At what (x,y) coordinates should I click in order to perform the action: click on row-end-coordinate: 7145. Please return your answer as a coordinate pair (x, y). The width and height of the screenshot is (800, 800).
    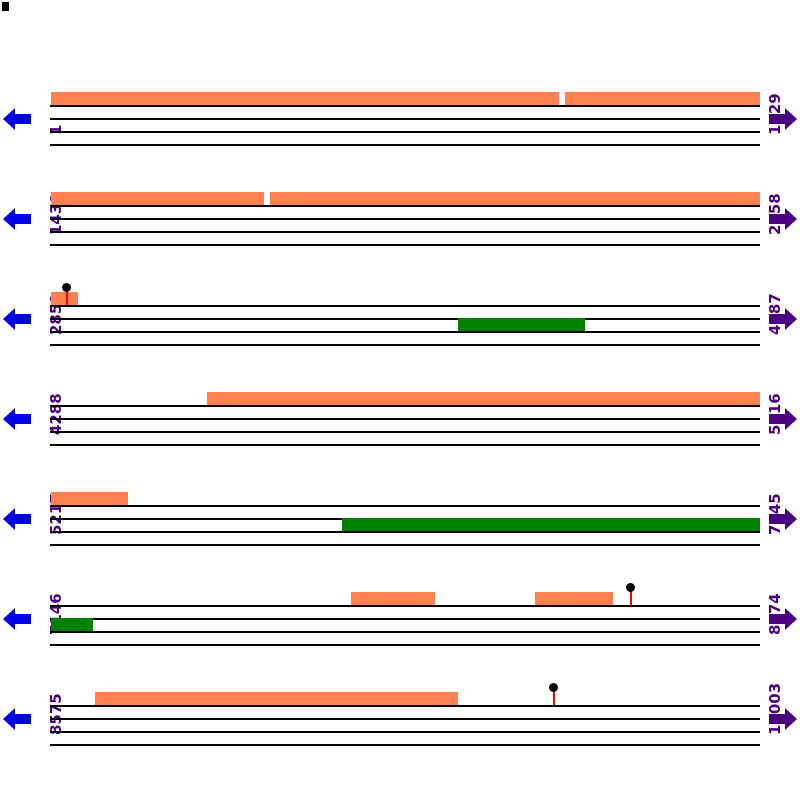
    Looking at the image, I should click on (775, 514).